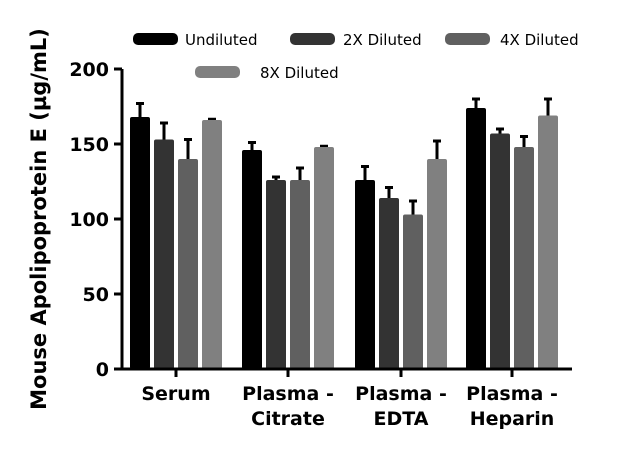 The height and width of the screenshot is (469, 639). Describe the element at coordinates (288, 419) in the screenshot. I see `x-tick-label: Citrate` at that location.